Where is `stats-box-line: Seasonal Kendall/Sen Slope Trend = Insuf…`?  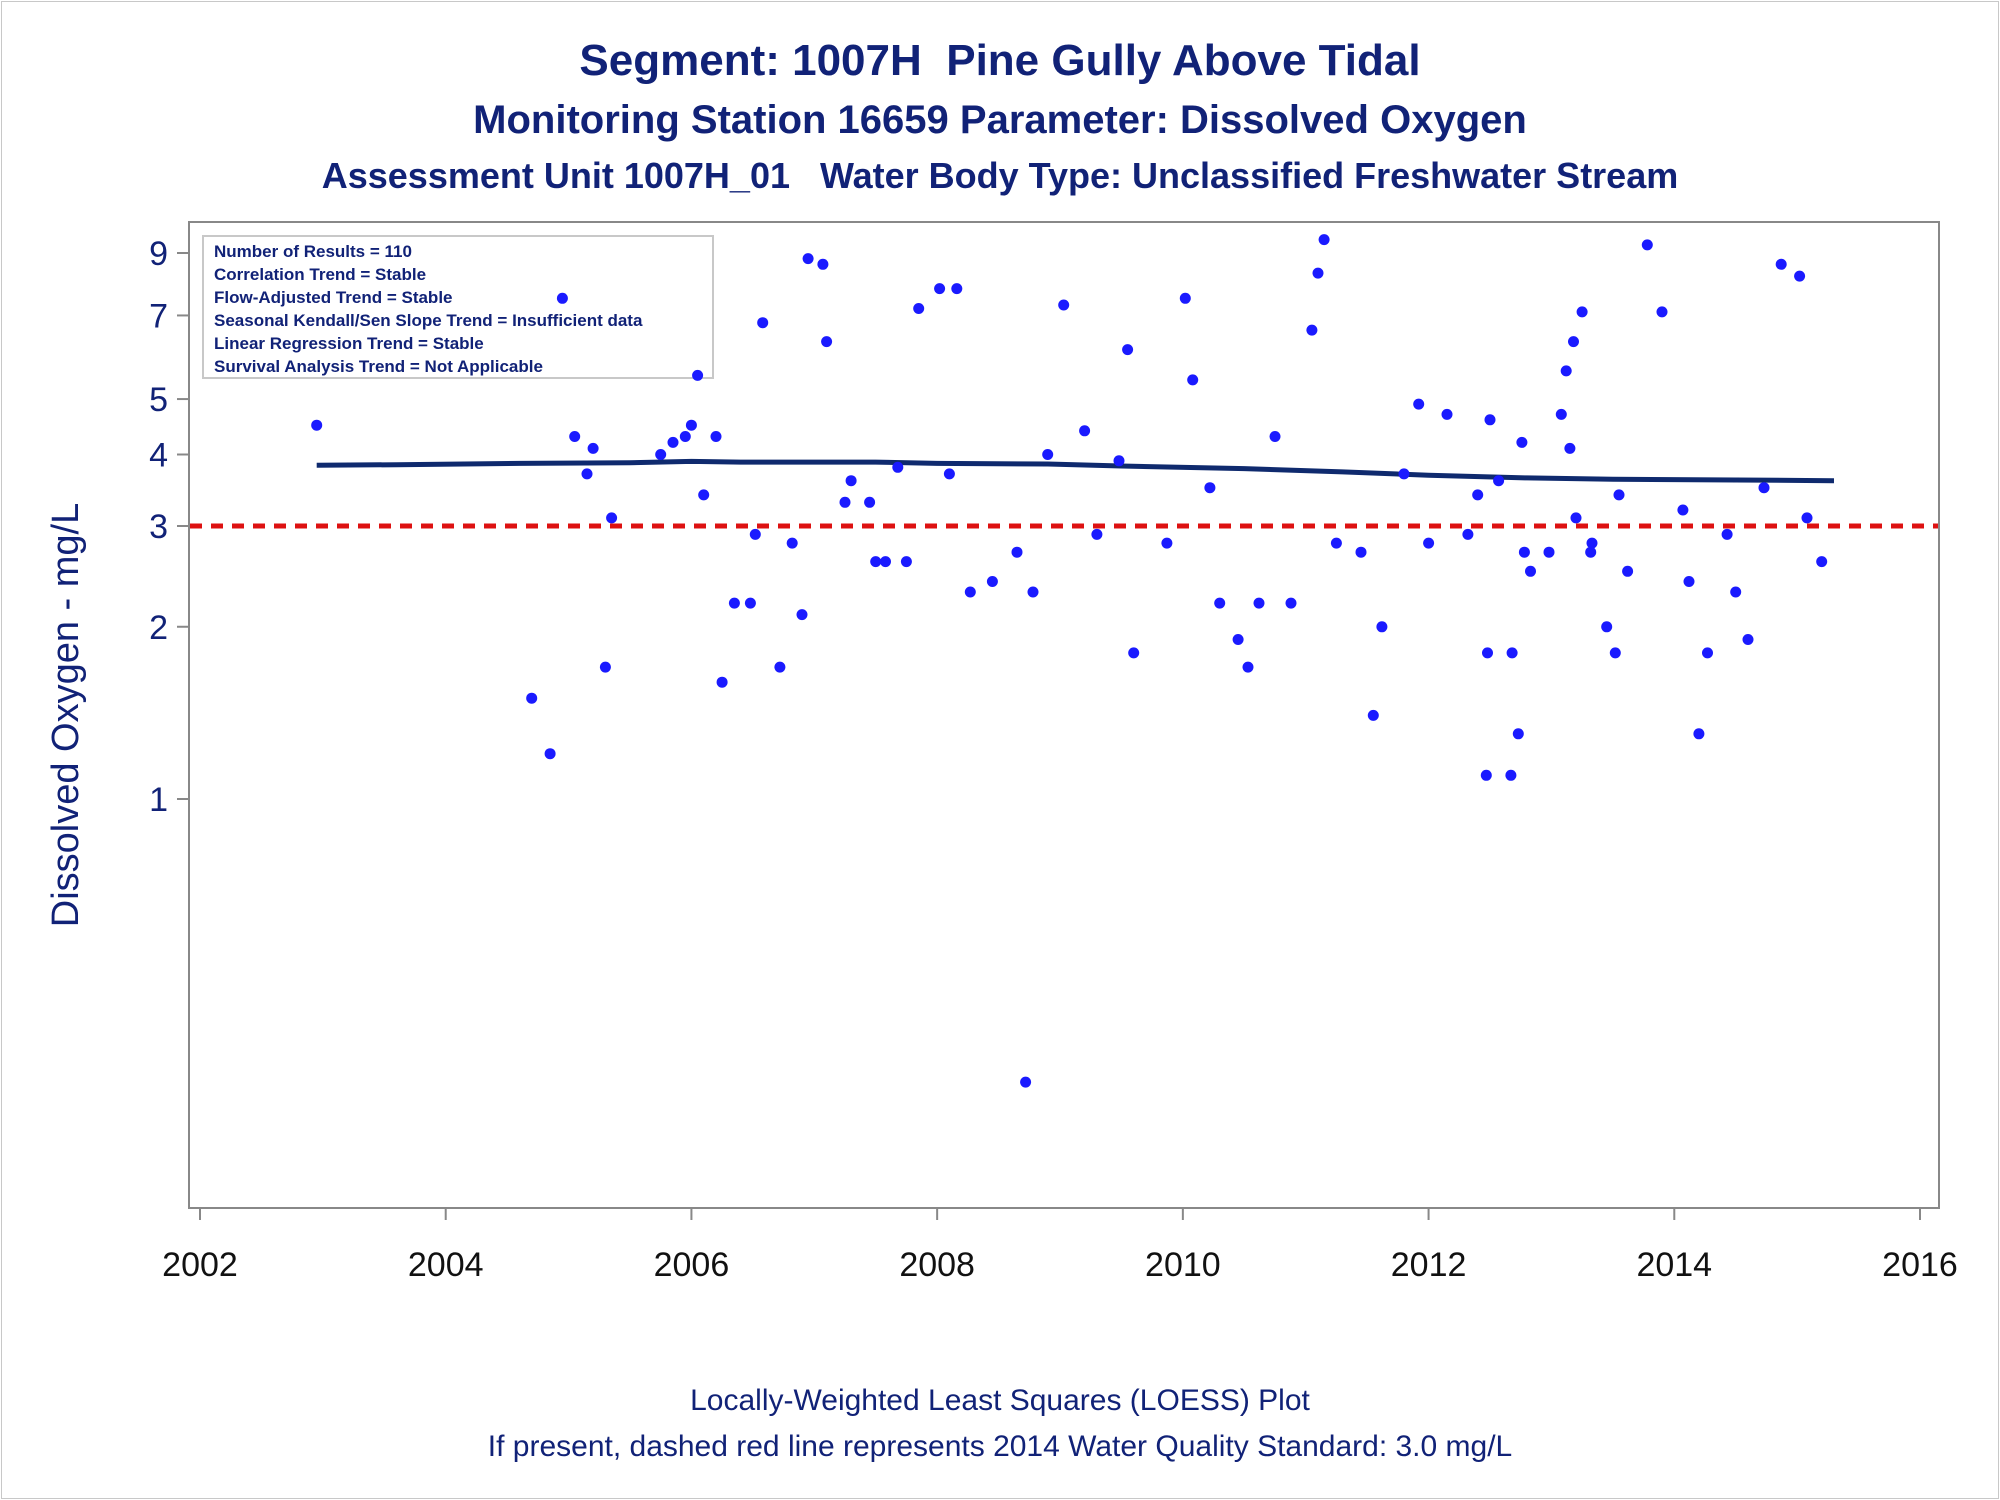
stats-box-line: Seasonal Kendall/Sen Slope Trend = Insuf… is located at coordinates (428, 320).